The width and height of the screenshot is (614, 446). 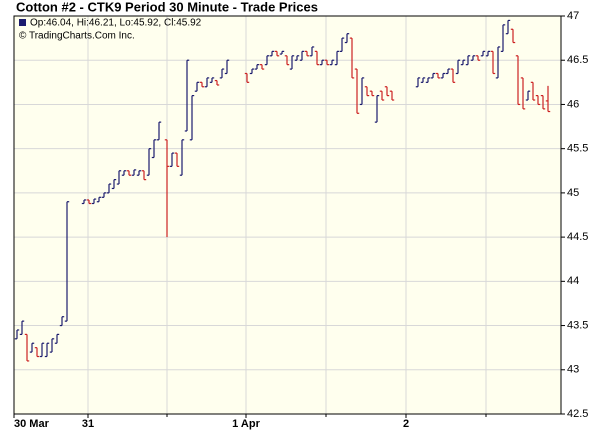 I want to click on legend-swatch, so click(x=22, y=22).